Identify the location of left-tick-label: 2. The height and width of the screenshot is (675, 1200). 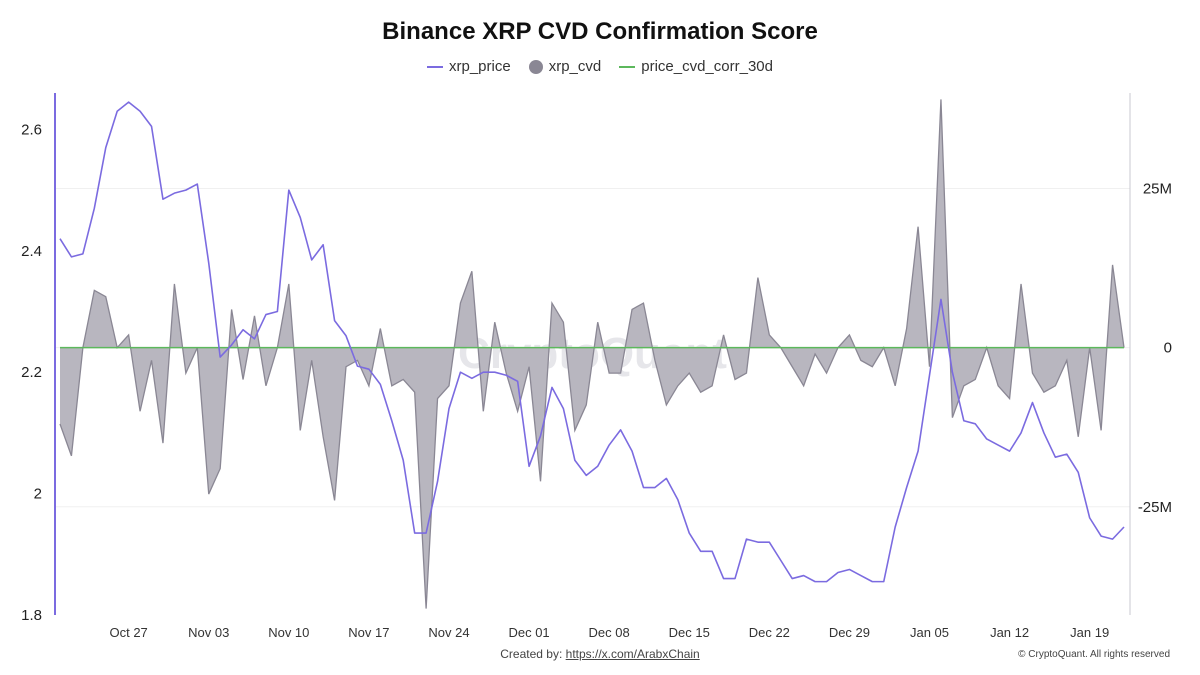
(38, 494).